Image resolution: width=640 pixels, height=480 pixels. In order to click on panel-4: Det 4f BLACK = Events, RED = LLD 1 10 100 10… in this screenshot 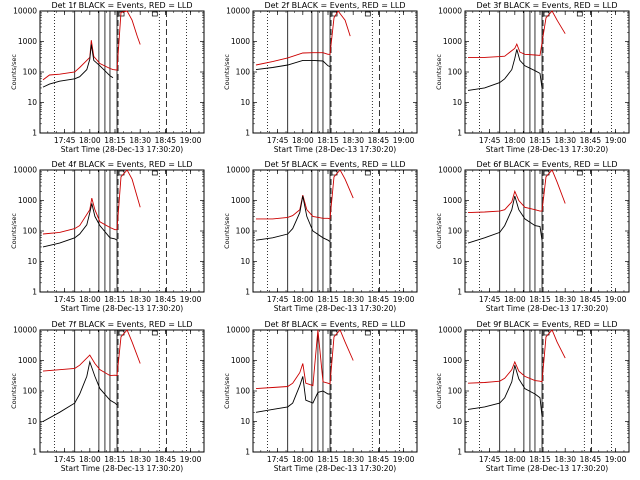, I will do `click(107, 236)`.